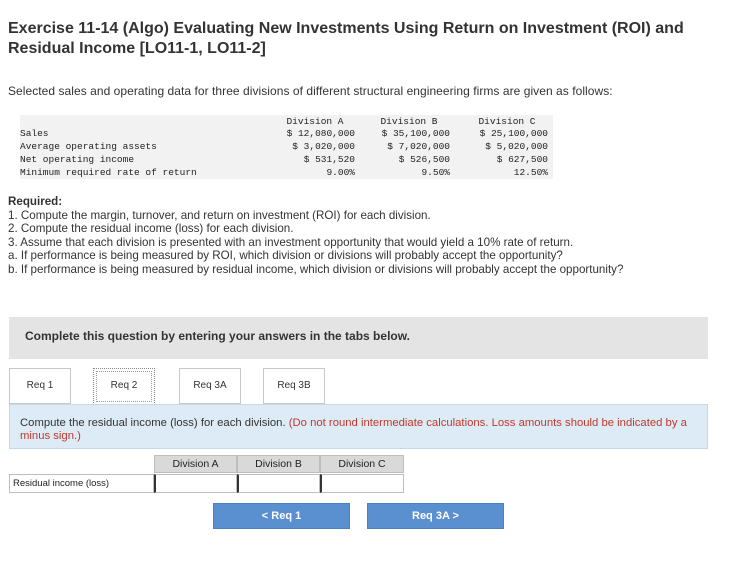 The image size is (738, 582). Describe the element at coordinates (278, 464) in the screenshot. I see `answer-header-division-b: Division B` at that location.